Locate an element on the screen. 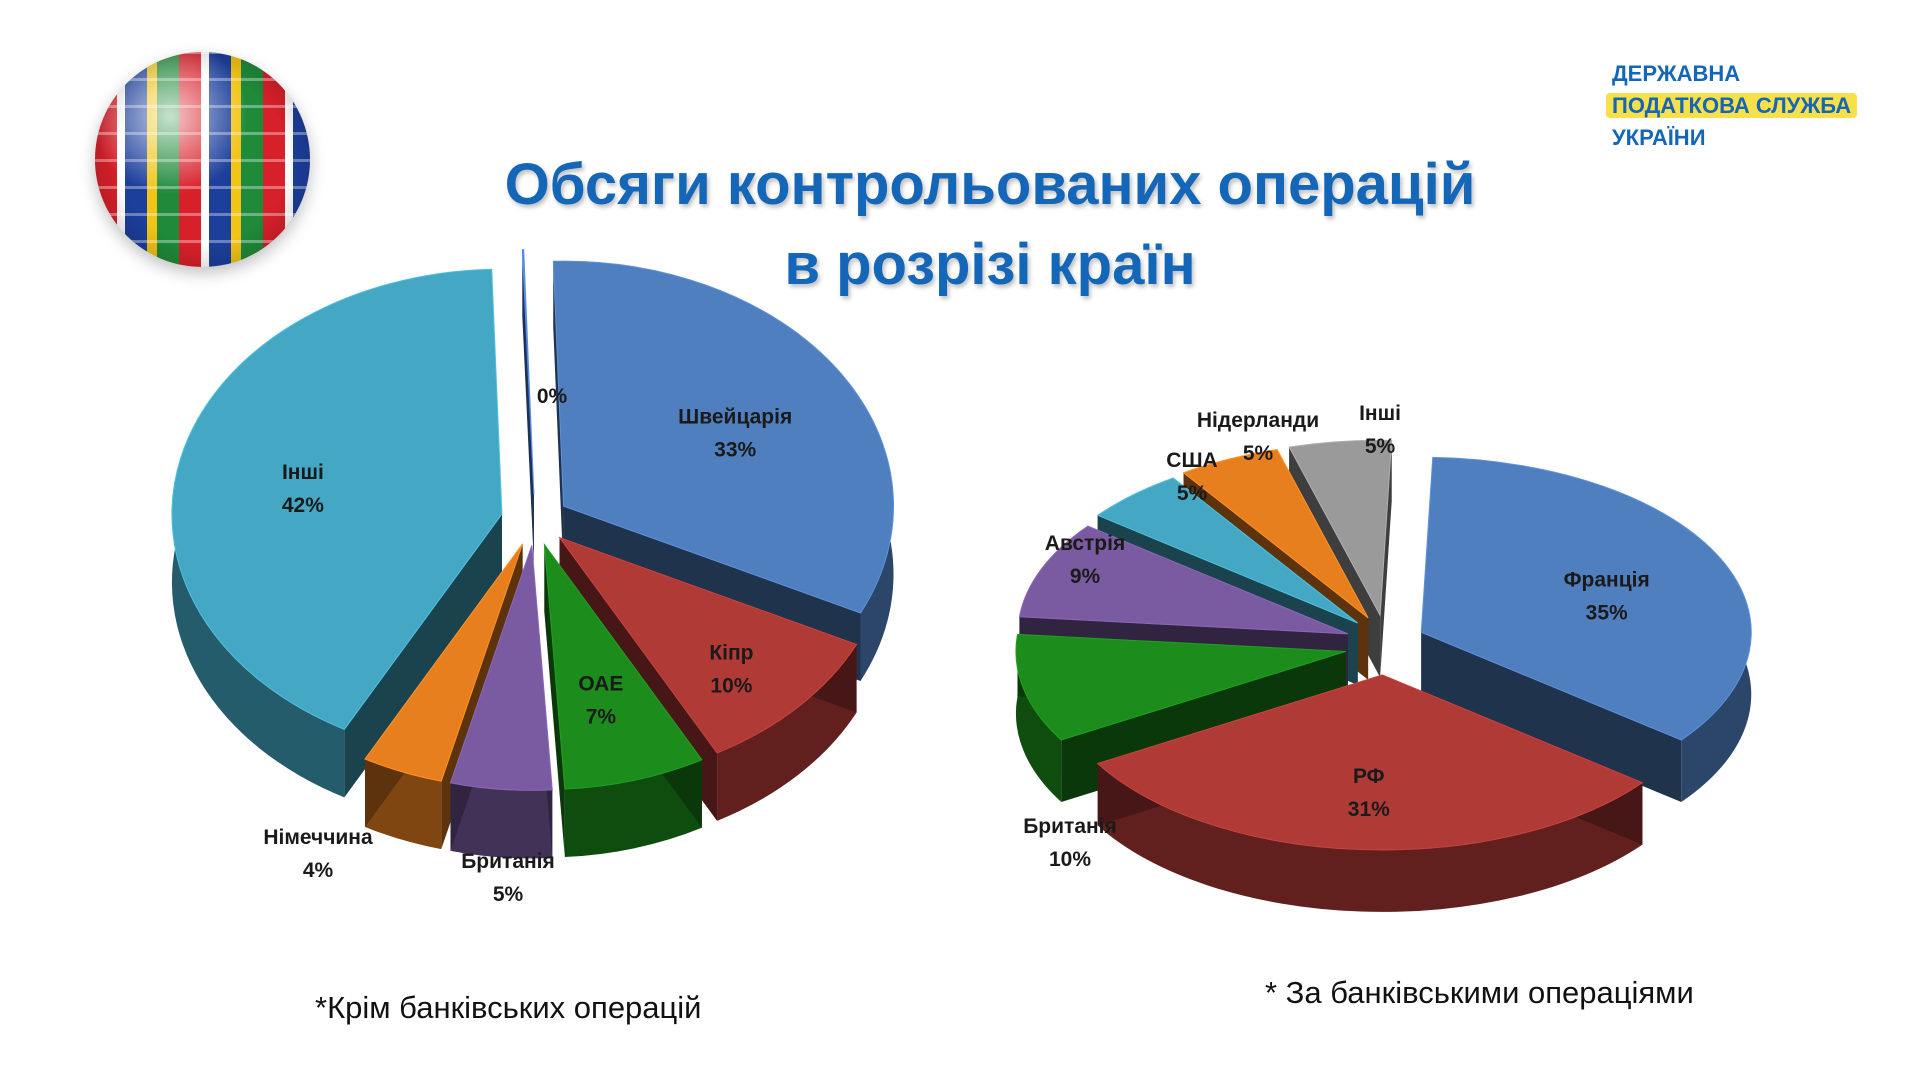 The height and width of the screenshot is (1080, 1920). slice-category-label: Кіпр is located at coordinates (731, 652).